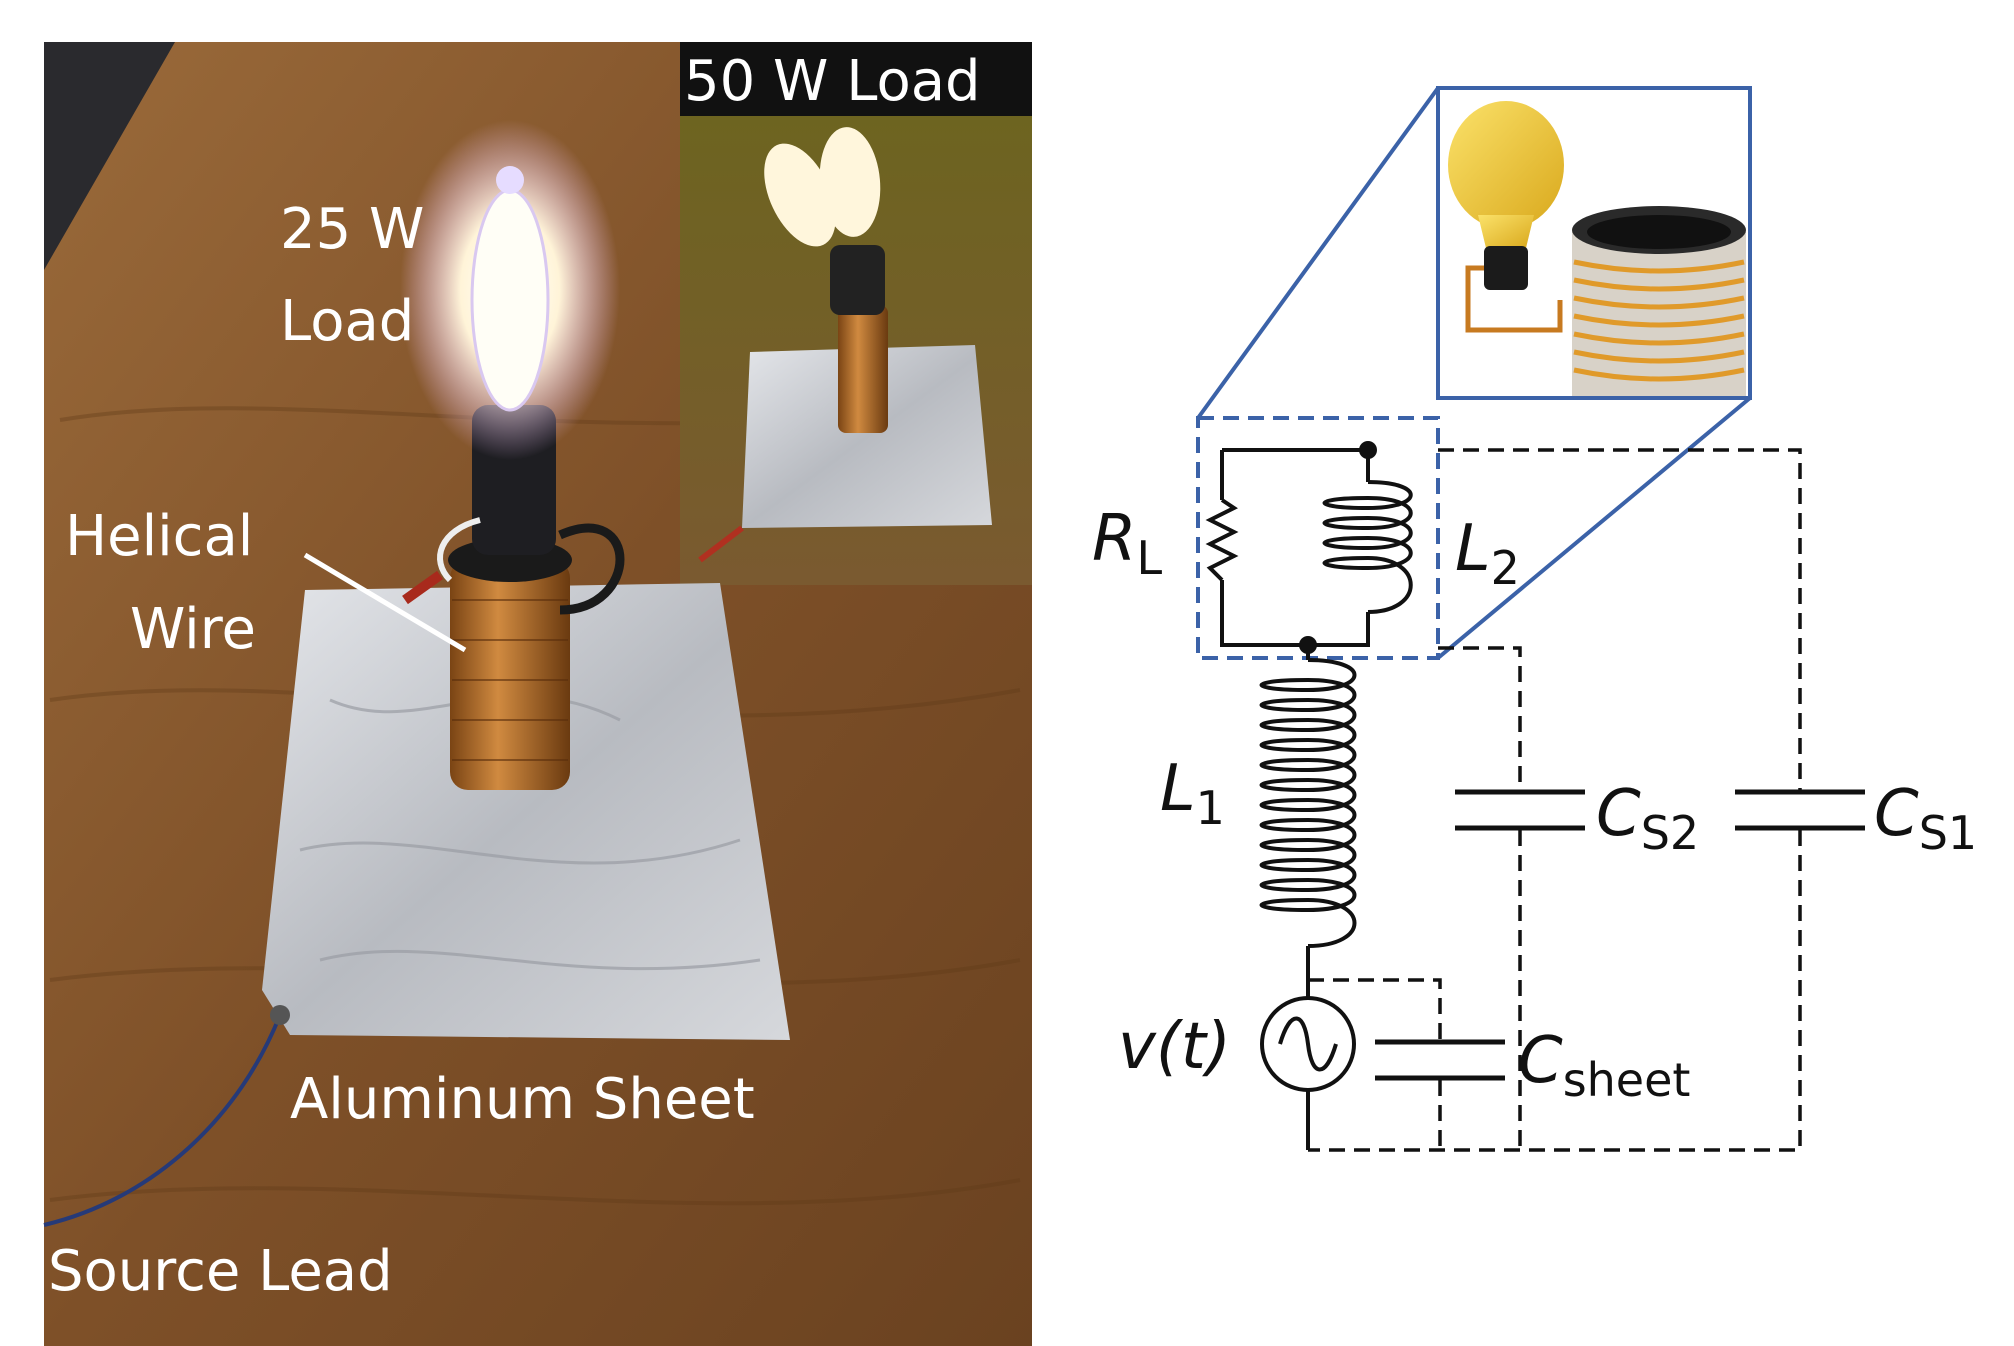 This screenshot has height=1346, width=2014. I want to click on inset-render, so click(1597, 248).